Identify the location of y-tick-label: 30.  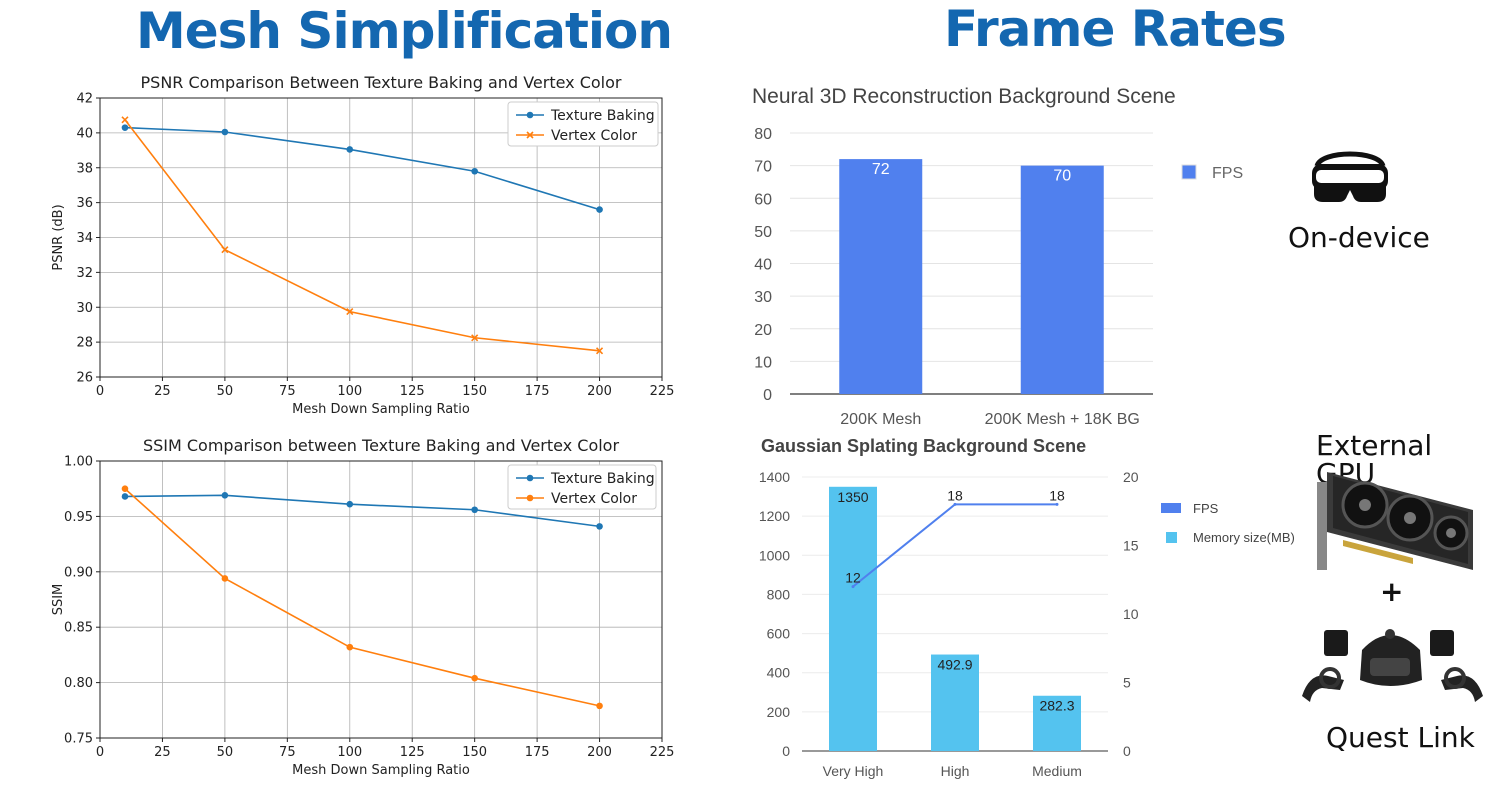
(84, 308).